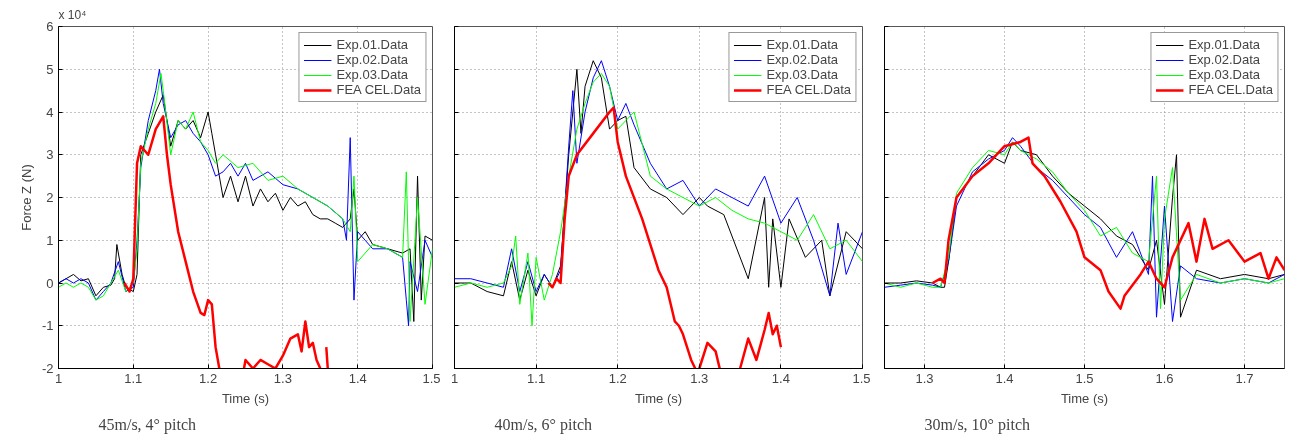 This screenshot has height=439, width=1292. Describe the element at coordinates (147, 424) in the screenshot. I see `text: 45m/s, 4° pitch` at that location.